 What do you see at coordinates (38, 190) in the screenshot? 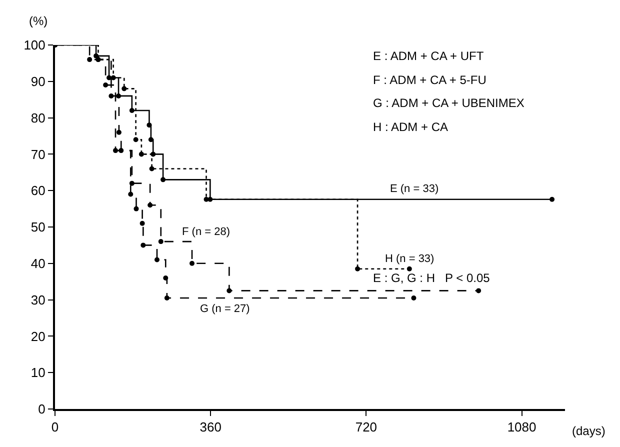
I see `y-tick-label: 60` at bounding box center [38, 190].